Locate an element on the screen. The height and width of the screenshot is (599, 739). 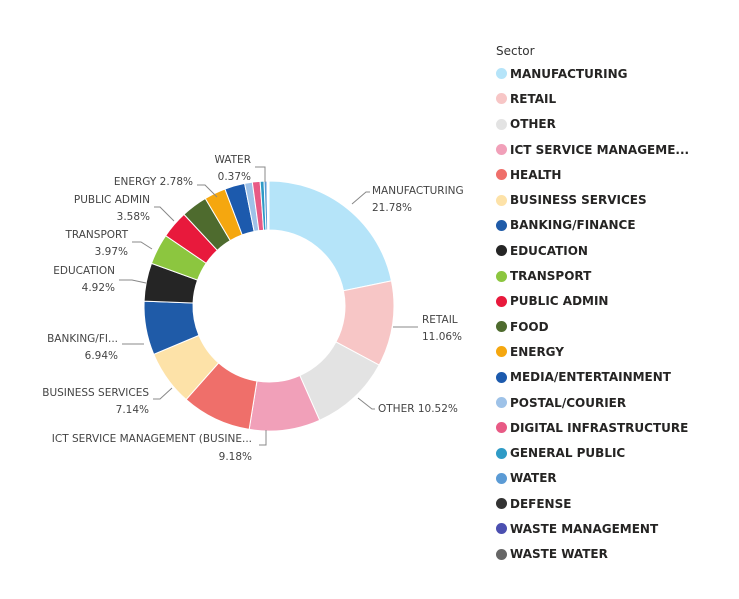
legend-item-waste-management: WASTE MANAGEMENT is located at coordinates (592, 528).